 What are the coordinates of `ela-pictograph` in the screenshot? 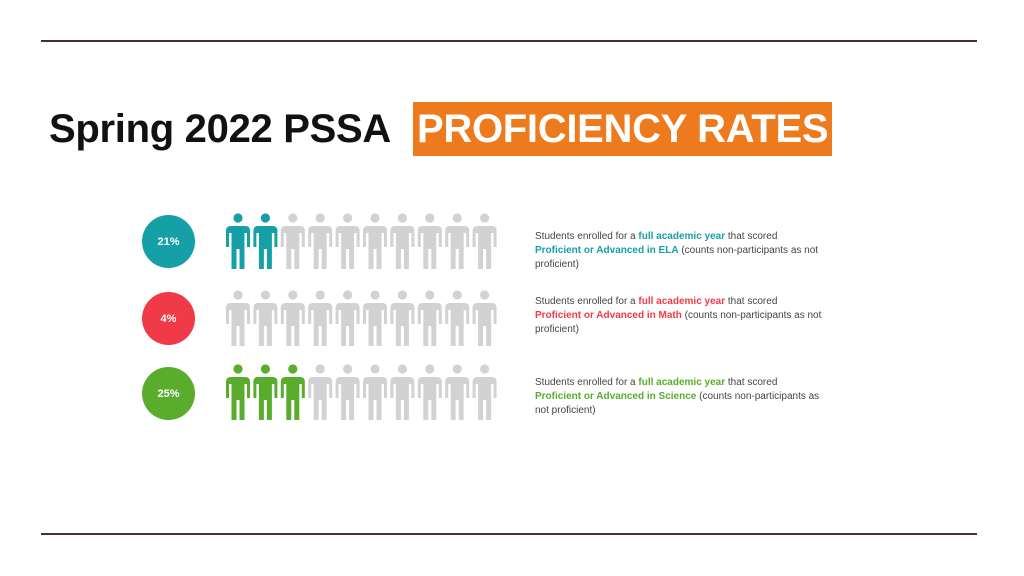 It's located at (361, 241).